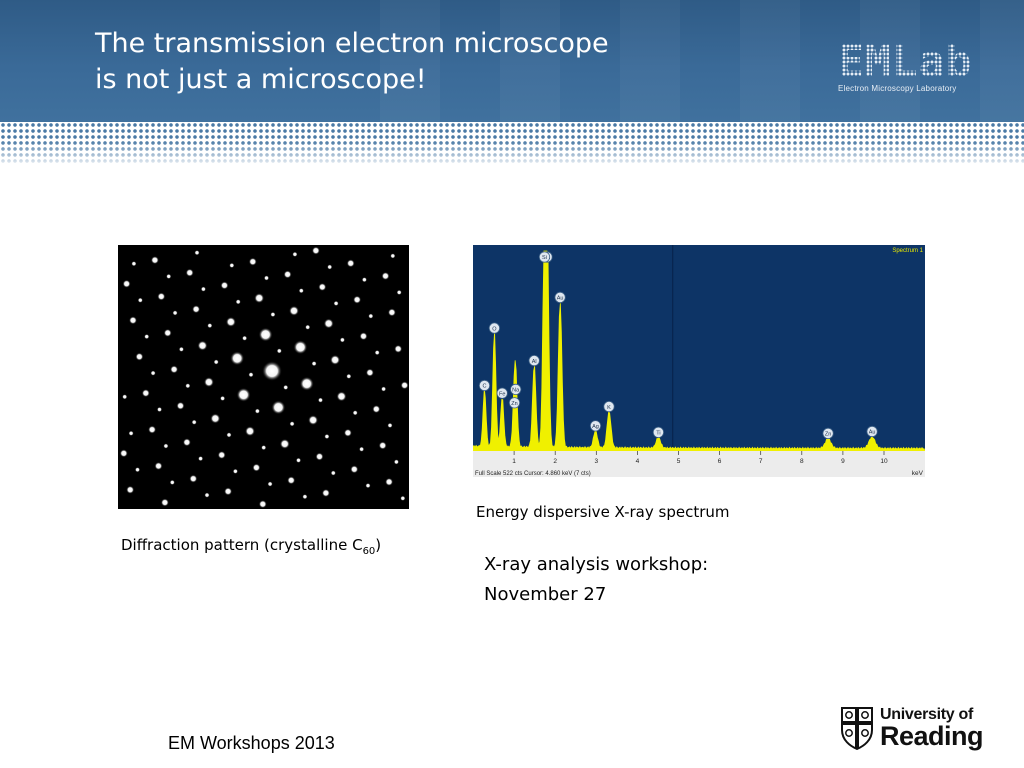 This screenshot has height=768, width=1024. Describe the element at coordinates (251, 546) in the screenshot. I see `diffraction-caption: Diffraction pattern (crystalline C60)` at that location.